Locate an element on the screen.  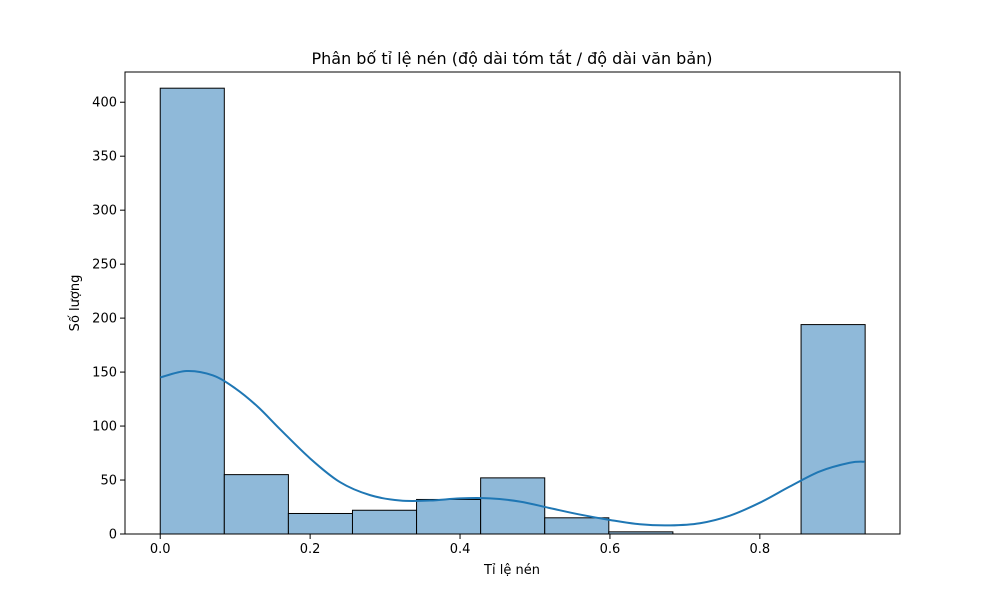
y-tick-label: 300 is located at coordinates (104, 211).